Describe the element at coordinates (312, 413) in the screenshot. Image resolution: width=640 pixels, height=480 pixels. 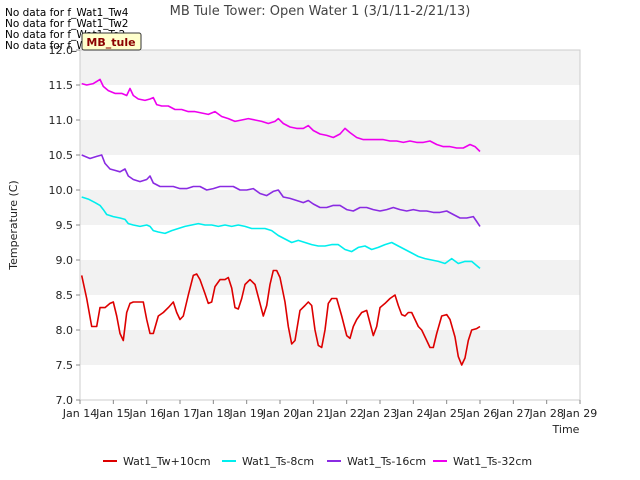
I see `x-tick-label: Jan 21` at that location.